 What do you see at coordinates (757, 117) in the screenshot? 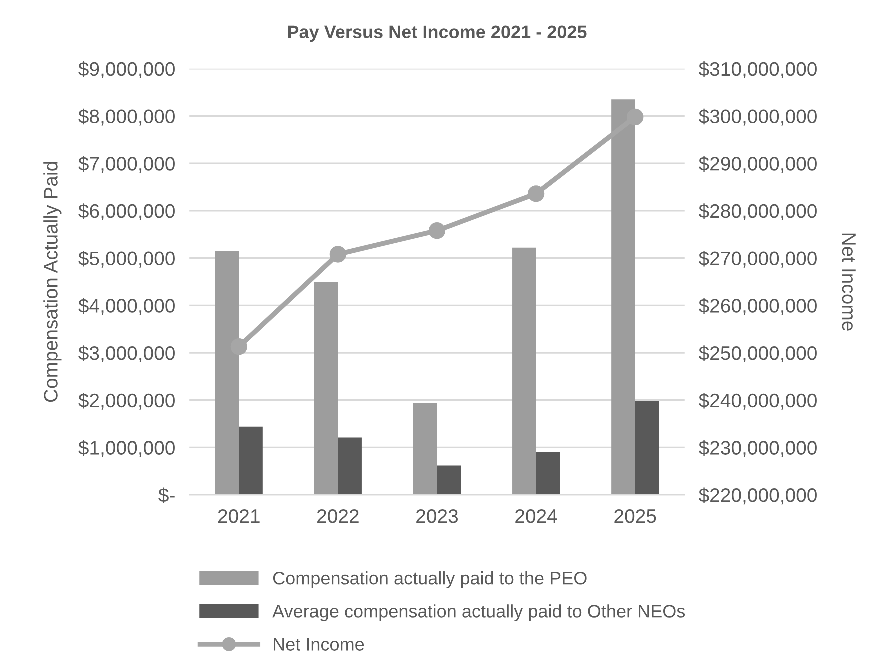
I see `y2-tick-label: $300,000,000` at bounding box center [757, 117].